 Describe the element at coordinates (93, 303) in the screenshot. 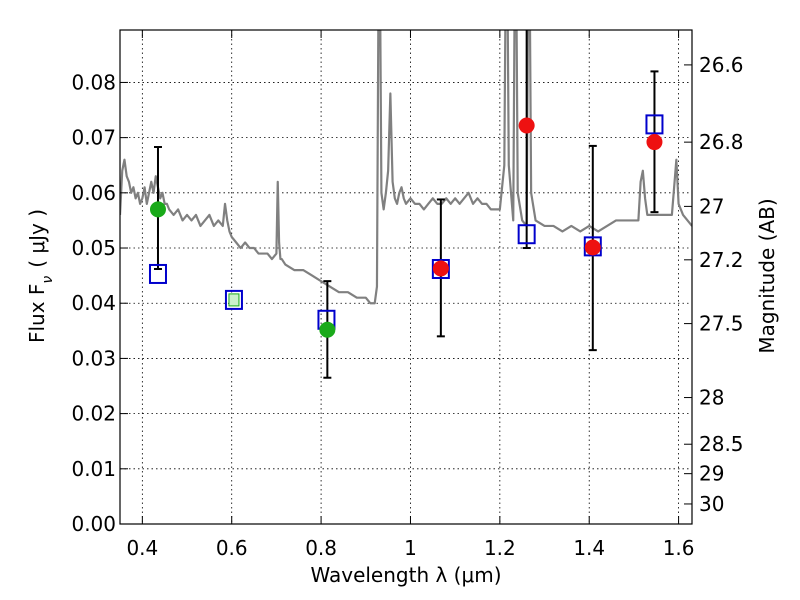

I see `y-tick-label: 0.04` at that location.